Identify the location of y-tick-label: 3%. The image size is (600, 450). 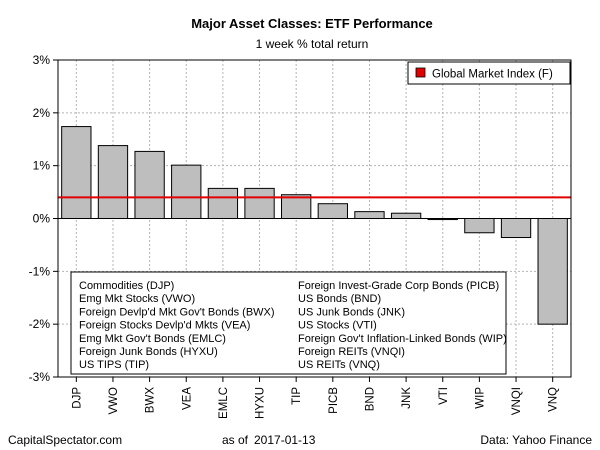
(42, 60).